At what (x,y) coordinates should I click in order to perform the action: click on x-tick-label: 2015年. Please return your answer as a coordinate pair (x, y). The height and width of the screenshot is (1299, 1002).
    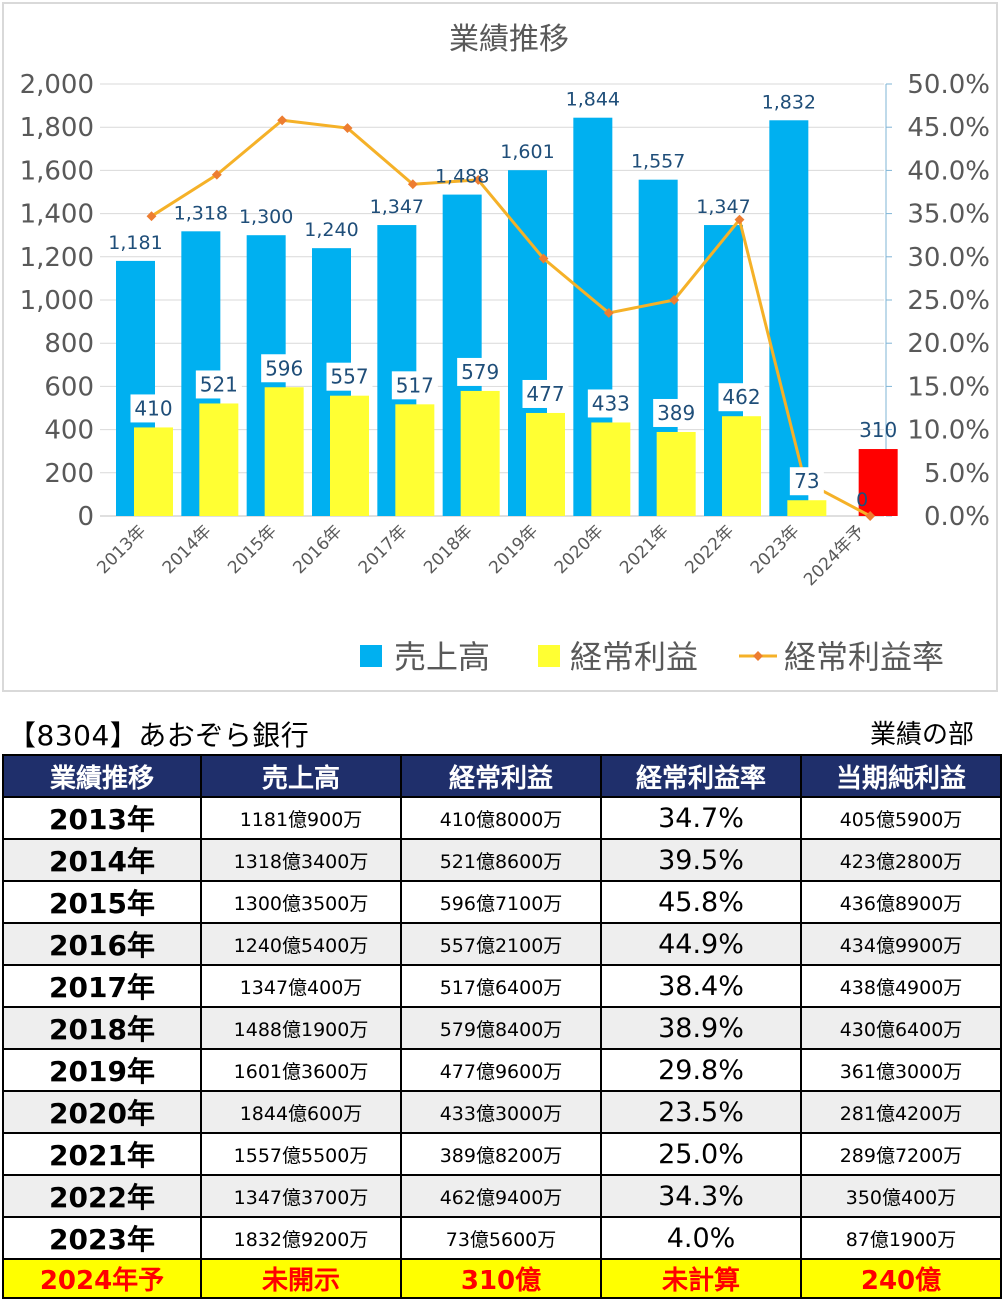
    Looking at the image, I should click on (252, 549).